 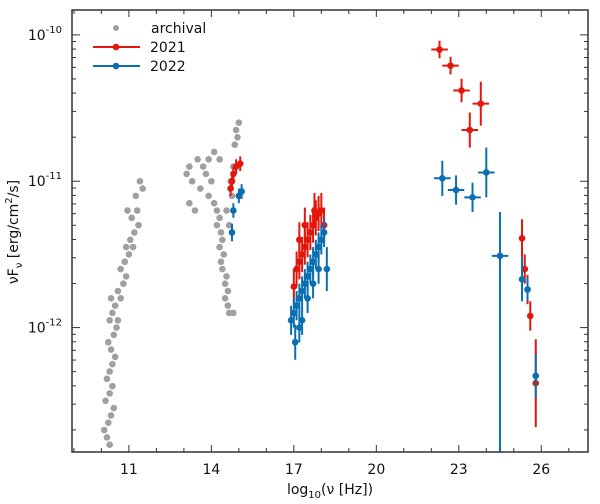 I want to click on x-tick-label: 26, so click(x=541, y=470).